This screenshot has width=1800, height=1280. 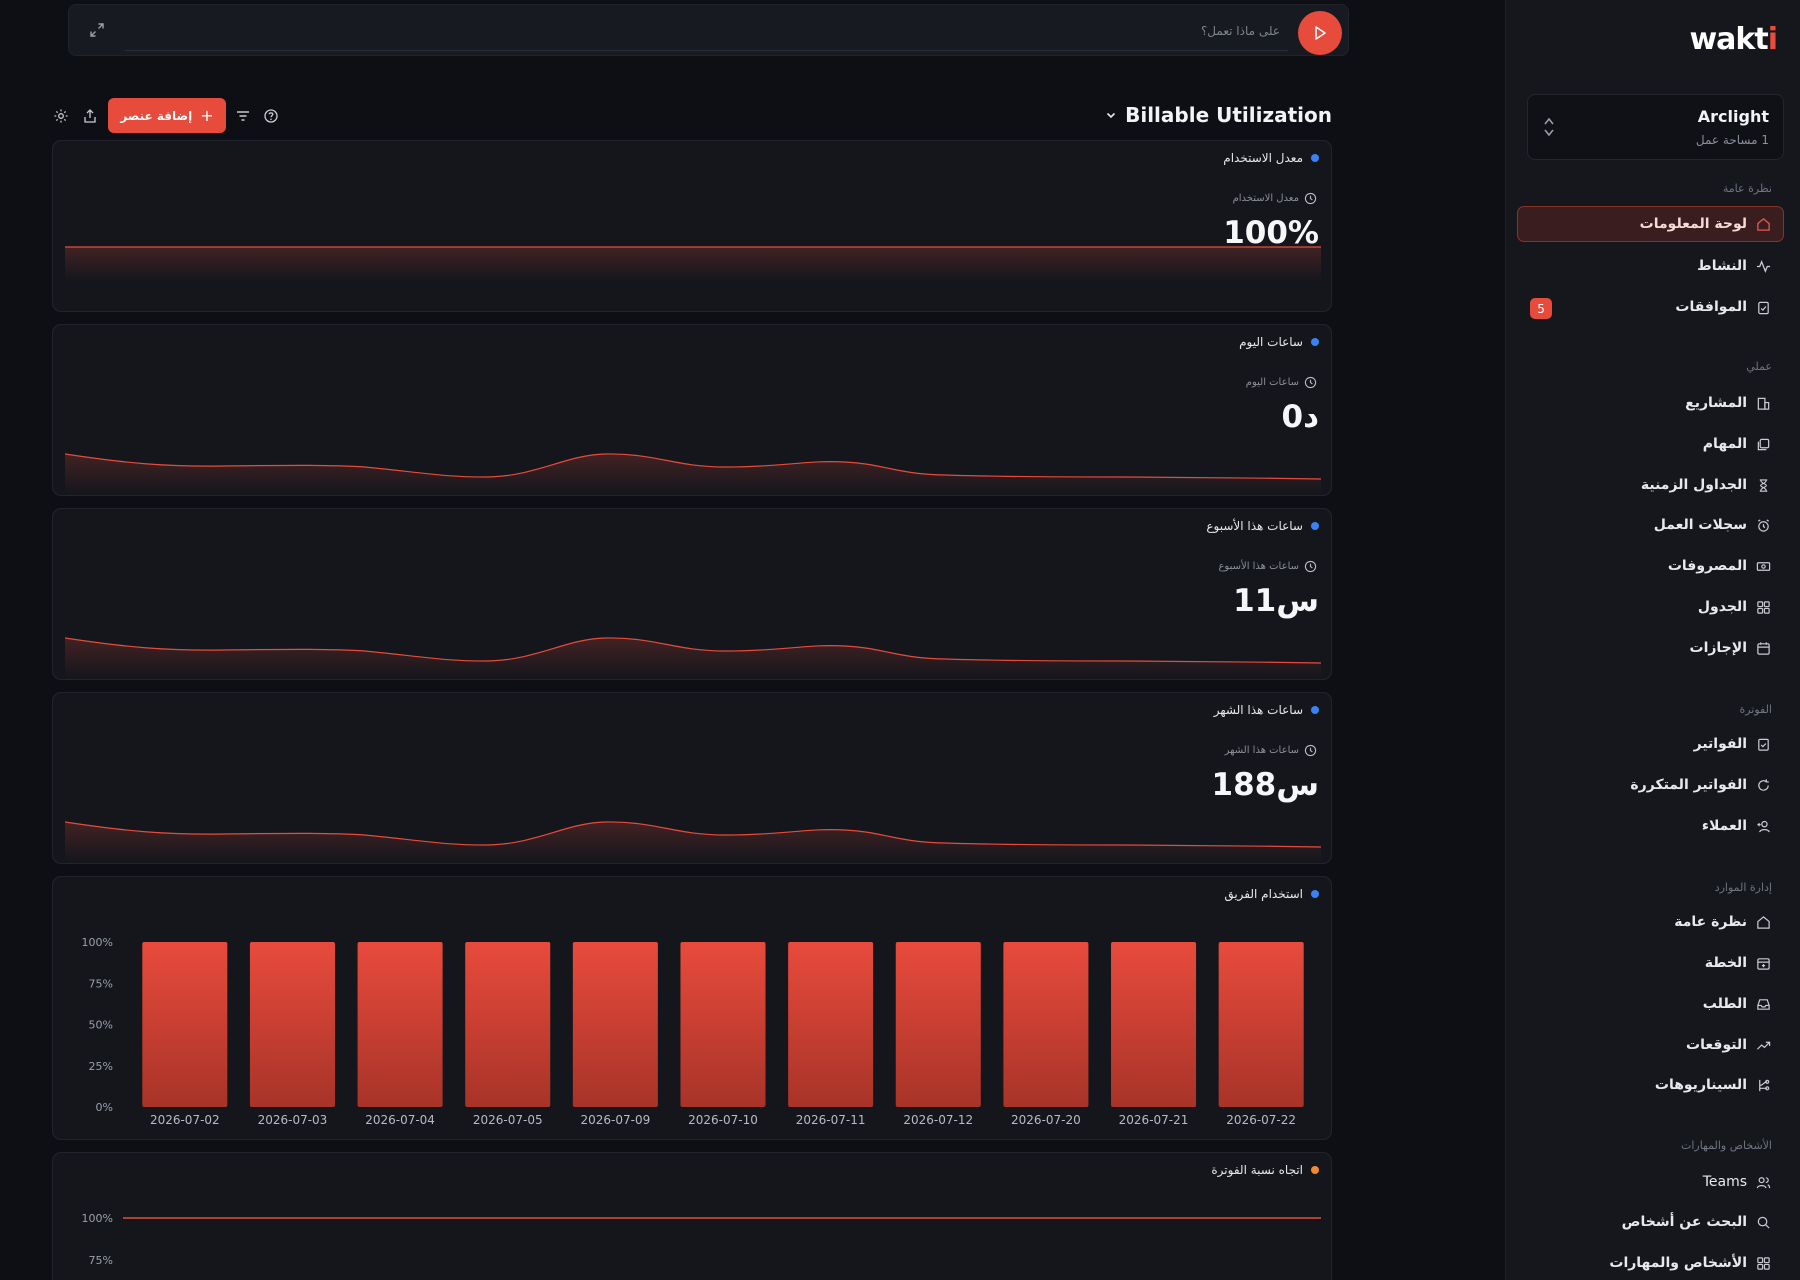 What do you see at coordinates (1650, 648) in the screenshot?
I see `sidebar-item-leaves: الإجازات` at bounding box center [1650, 648].